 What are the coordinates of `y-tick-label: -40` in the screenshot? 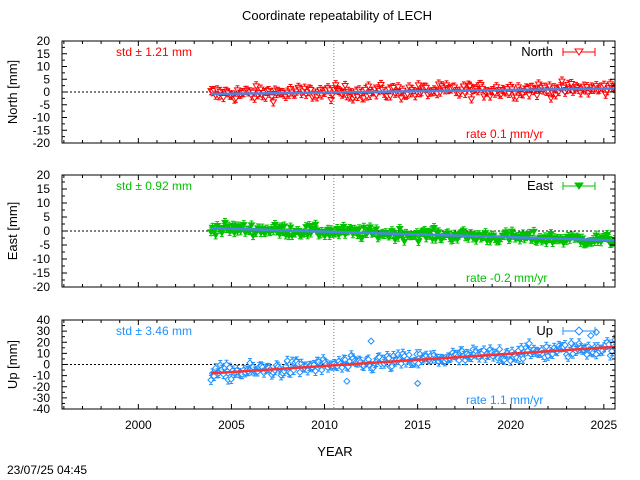 It's located at (42, 409).